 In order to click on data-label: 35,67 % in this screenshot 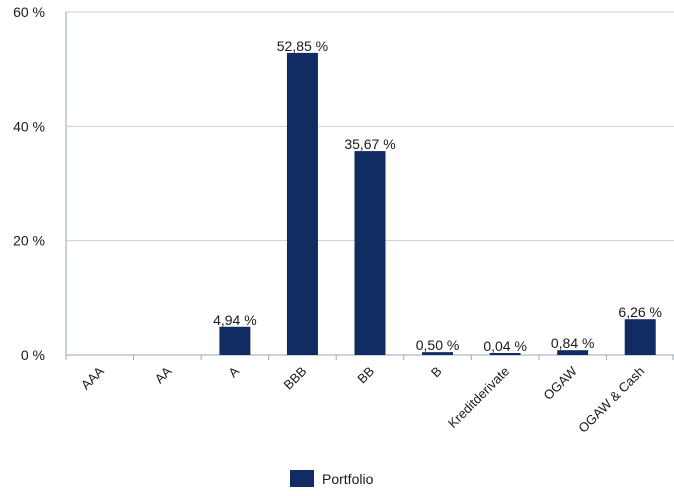, I will do `click(369, 144)`.